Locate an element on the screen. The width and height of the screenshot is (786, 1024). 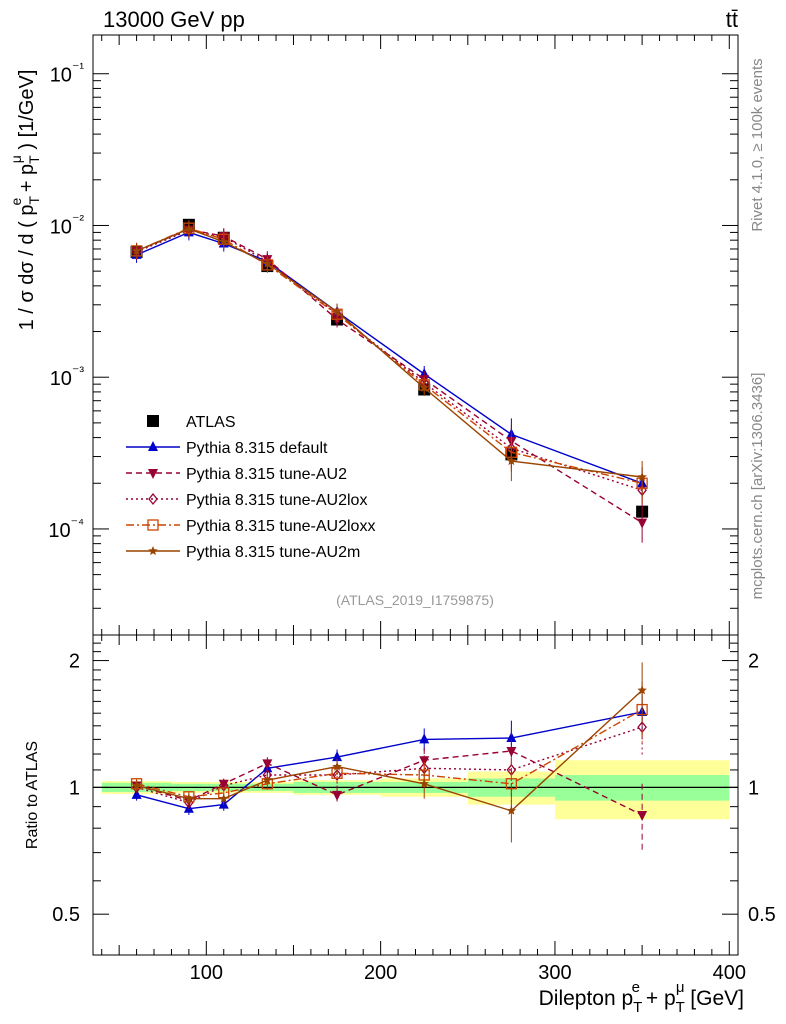
x-tick-label: 300 is located at coordinates (554, 973).